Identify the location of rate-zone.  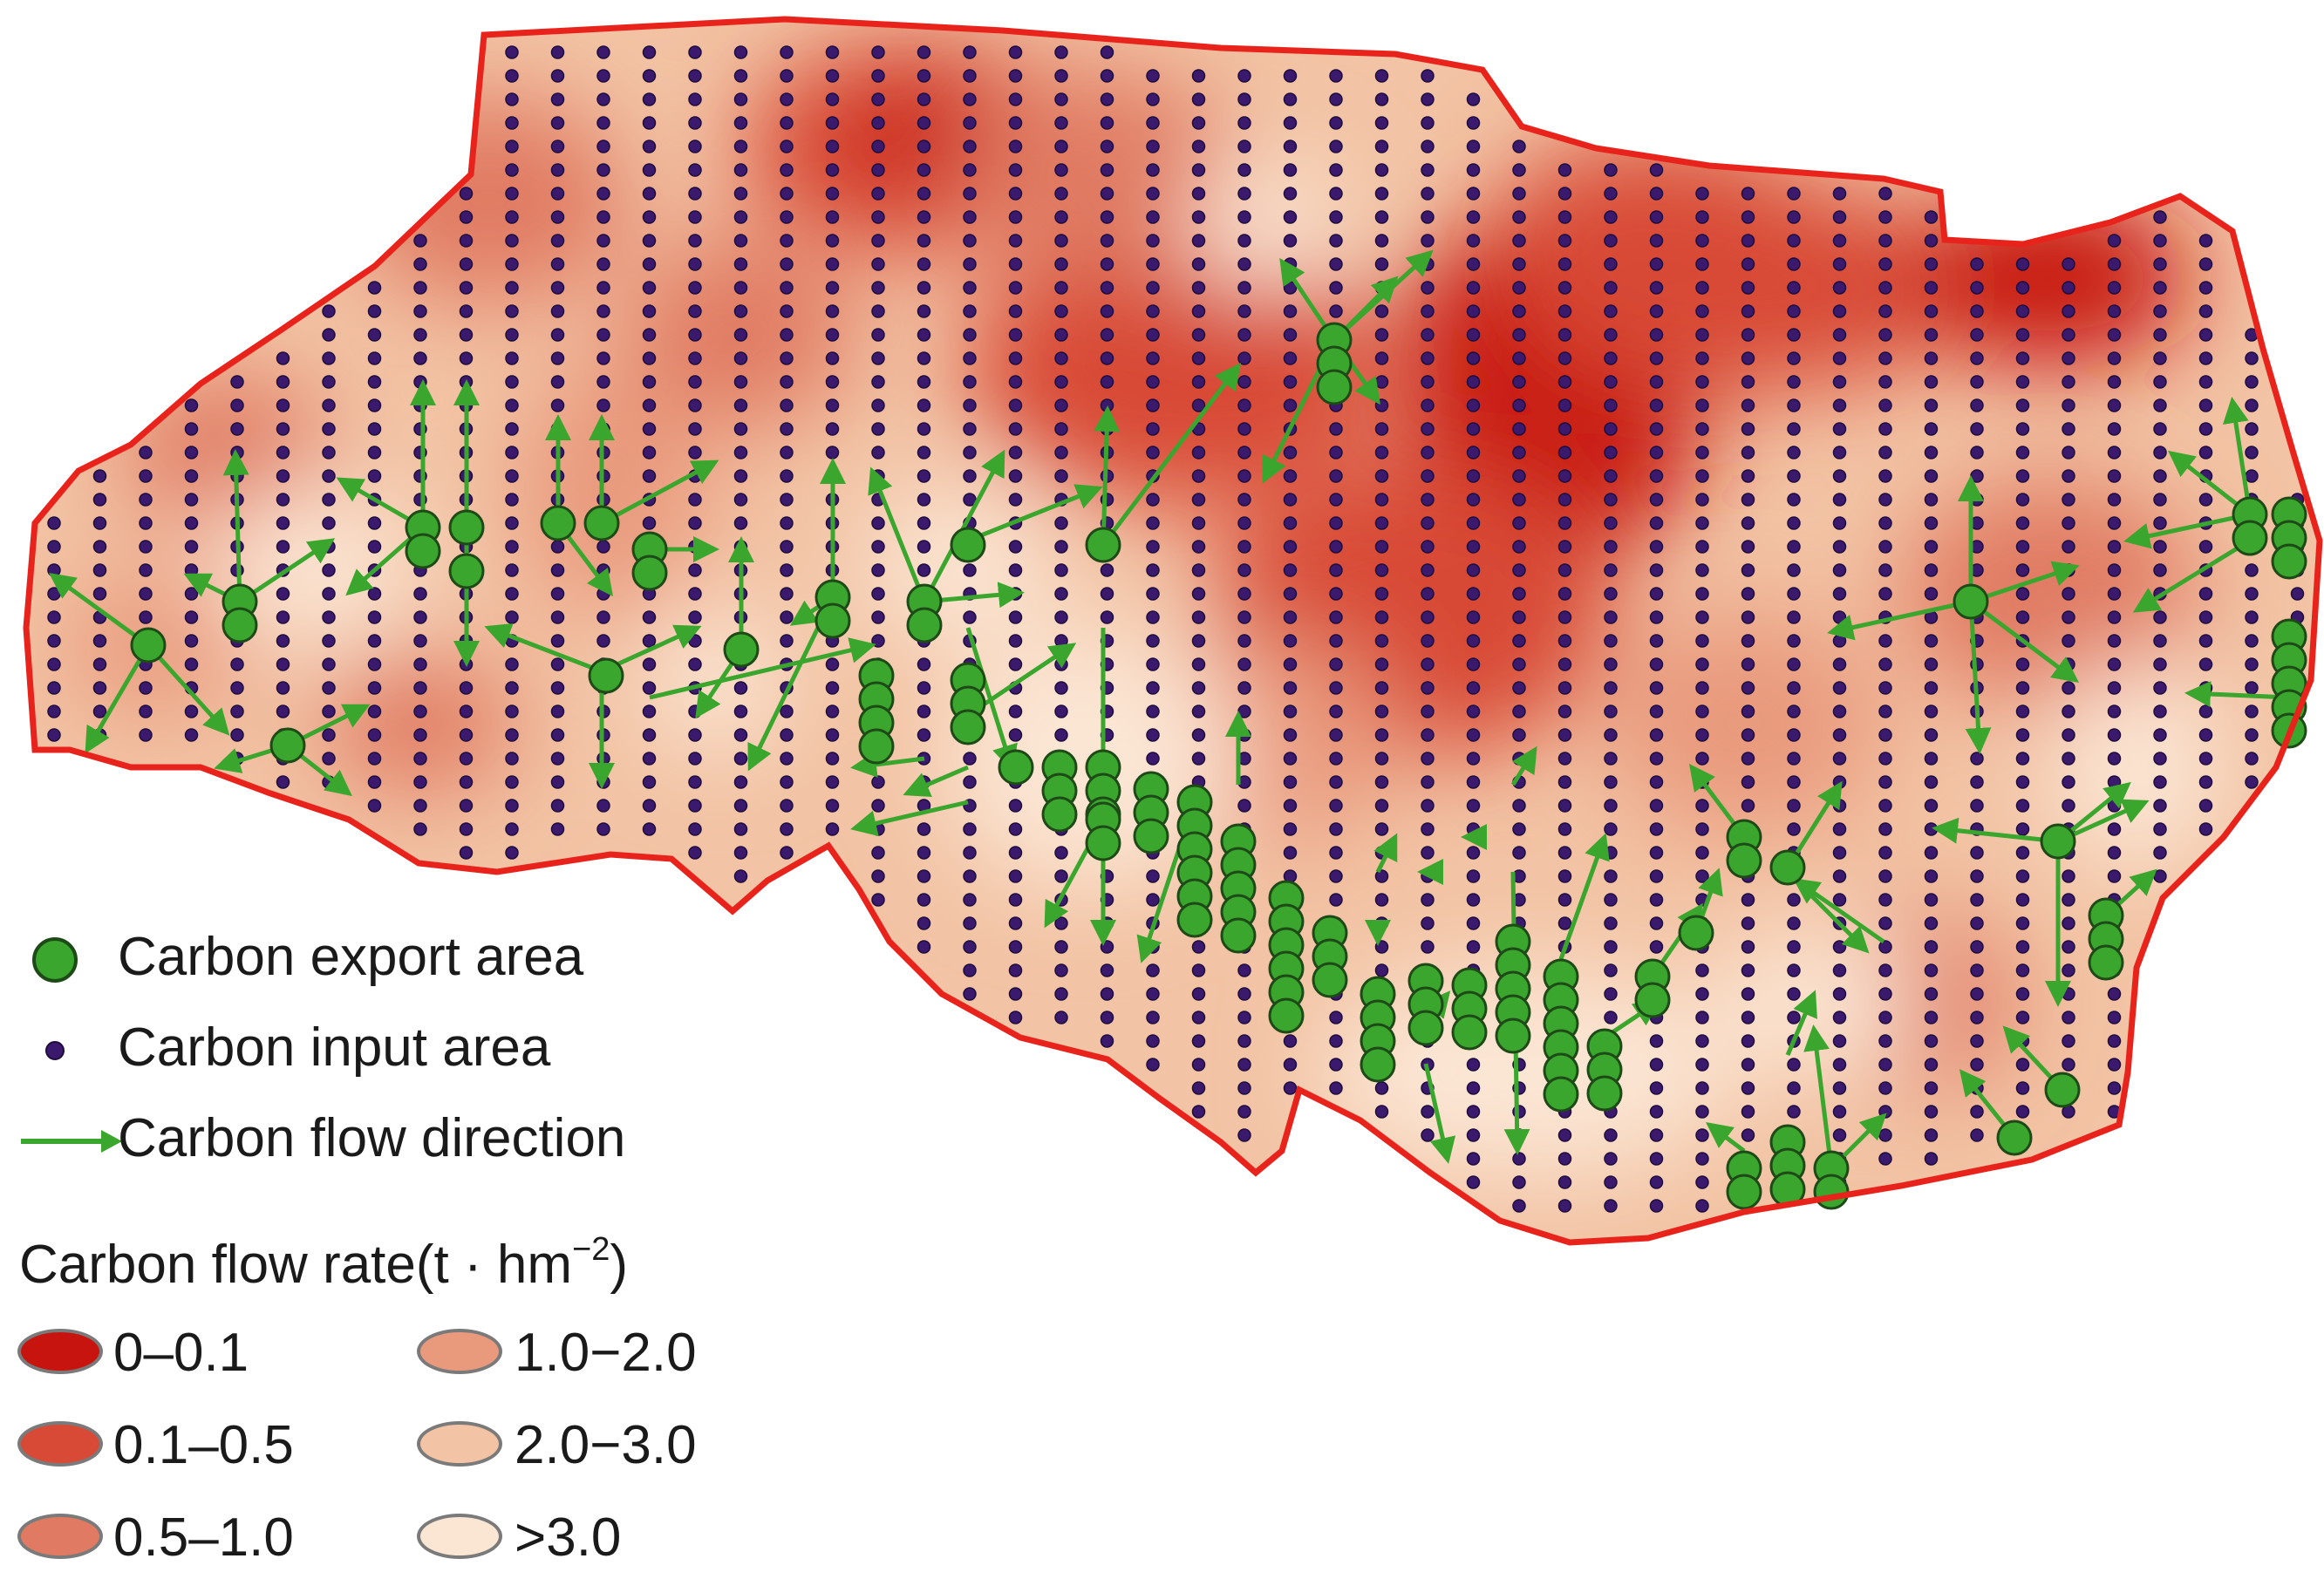
(1264, 227).